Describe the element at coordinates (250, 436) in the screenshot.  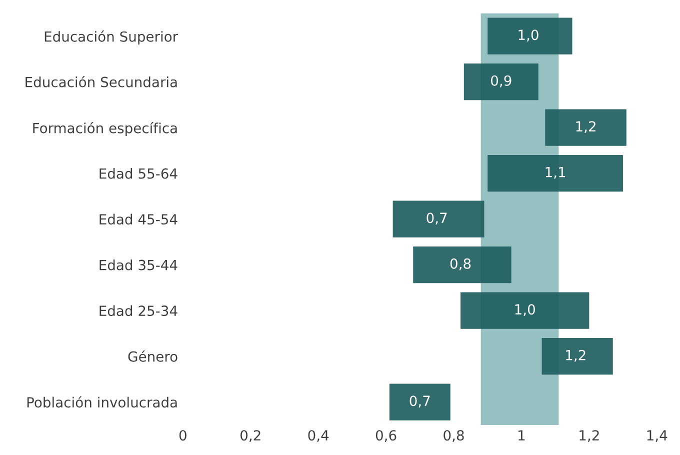
I see `x-tick-label: 0,2` at that location.